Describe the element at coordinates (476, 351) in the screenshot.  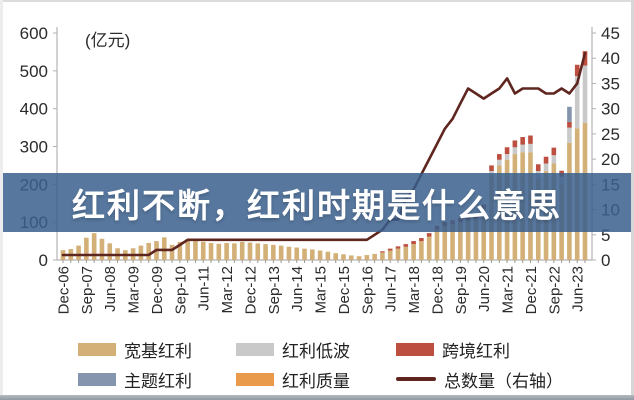
I see `legend-label: 跨境红利` at that location.